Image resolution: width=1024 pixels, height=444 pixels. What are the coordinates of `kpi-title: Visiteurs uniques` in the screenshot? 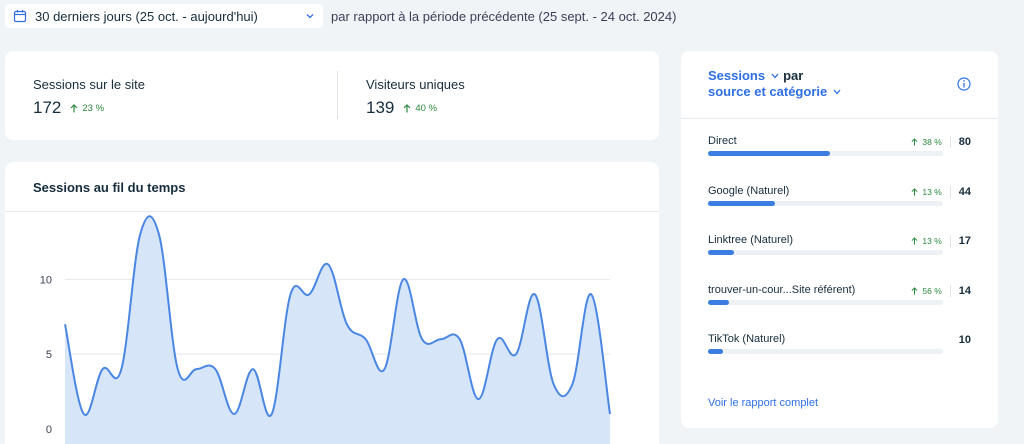 It's located at (415, 84).